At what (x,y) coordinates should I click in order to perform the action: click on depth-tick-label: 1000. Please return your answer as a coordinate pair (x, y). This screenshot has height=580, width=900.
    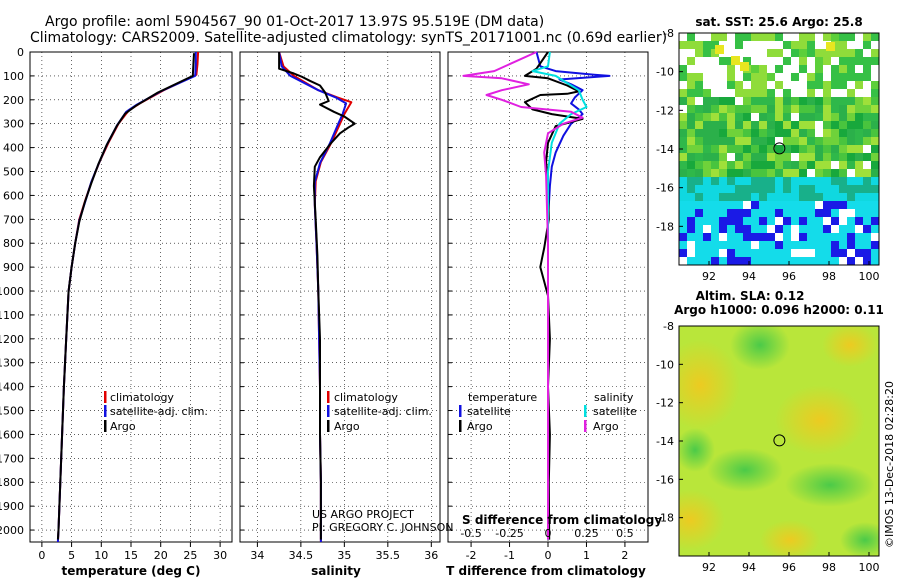
    Looking at the image, I should click on (12, 291).